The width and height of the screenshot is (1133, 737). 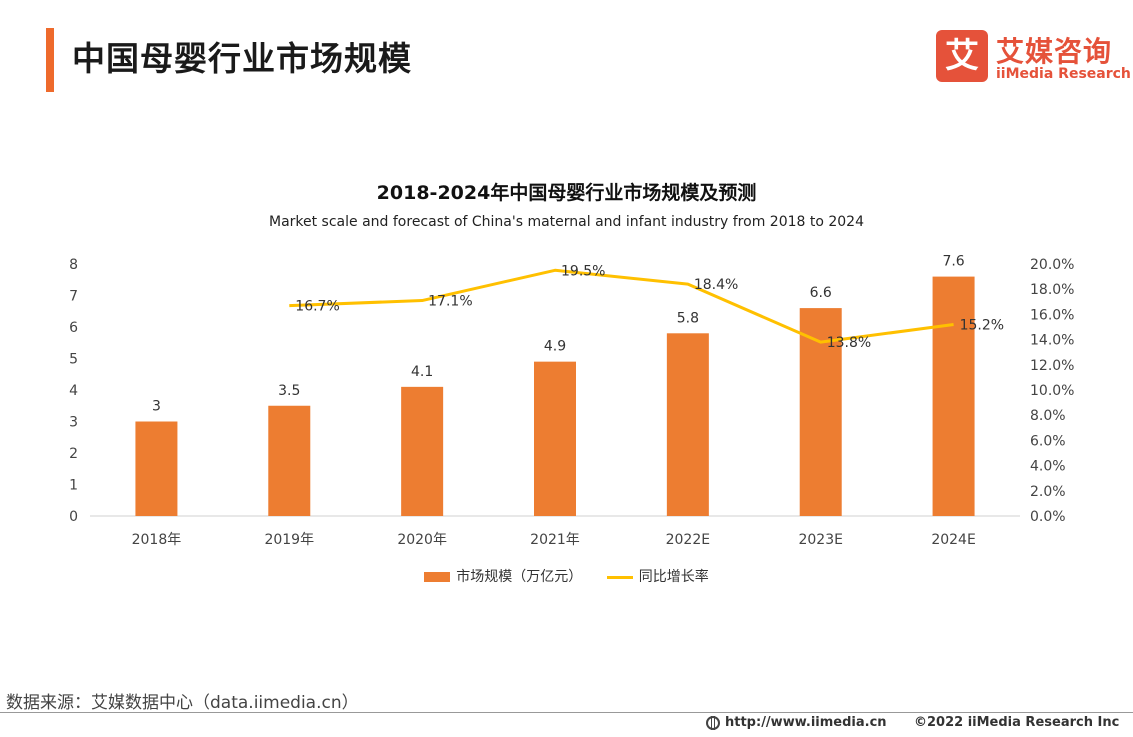 What do you see at coordinates (953, 262) in the screenshot?
I see `bar-value-label: 7.6` at bounding box center [953, 262].